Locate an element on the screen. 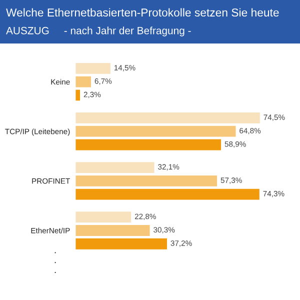 Image resolution: width=300 pixels, height=300 pixels. chart-title: Welche Ethernetbasierten-Protokolle setzen Sie heute is located at coordinates (142, 12).